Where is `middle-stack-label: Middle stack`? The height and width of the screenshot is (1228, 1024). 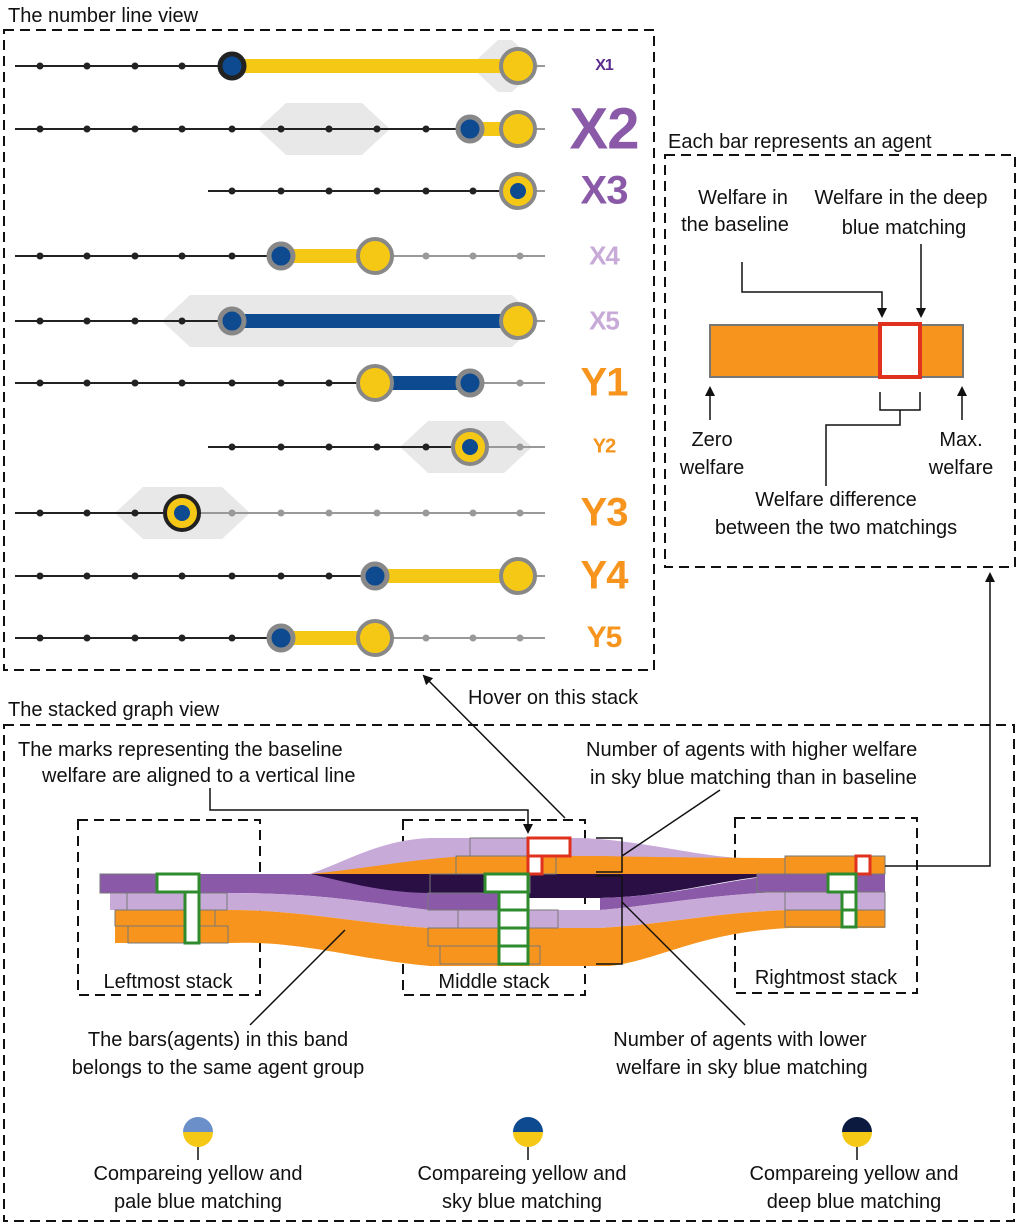 middle-stack-label: Middle stack is located at coordinates (494, 982).